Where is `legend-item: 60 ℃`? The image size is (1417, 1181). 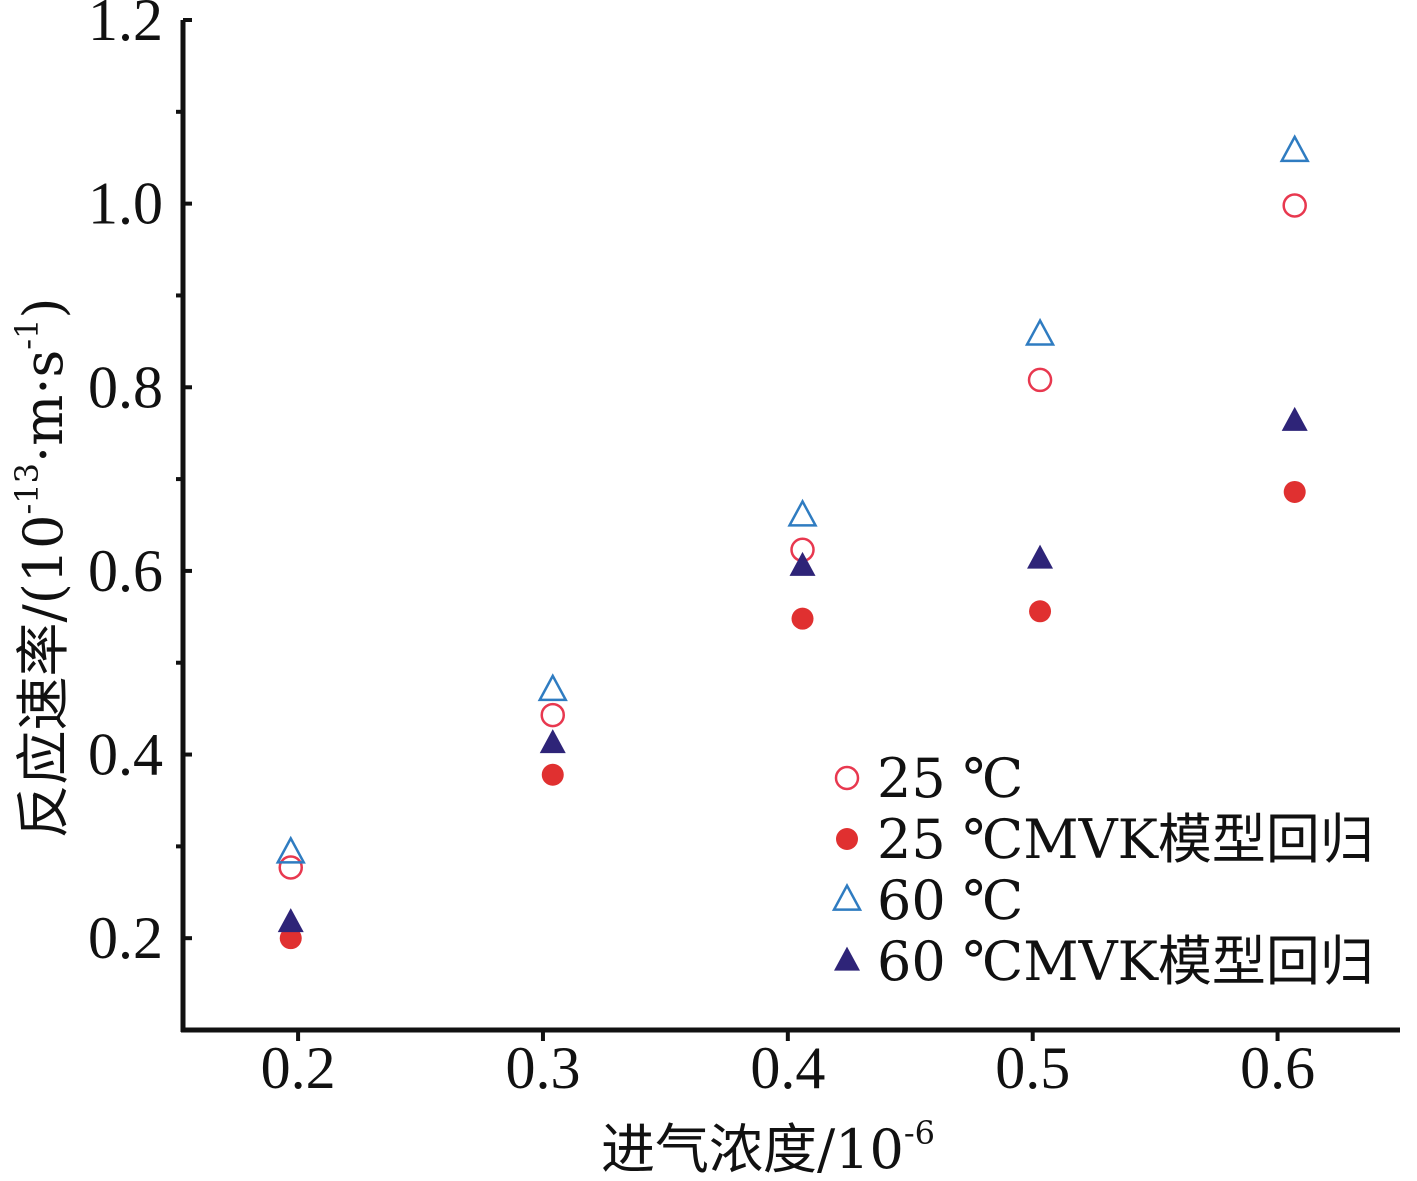 legend-item: 60 ℃ is located at coordinates (927, 900).